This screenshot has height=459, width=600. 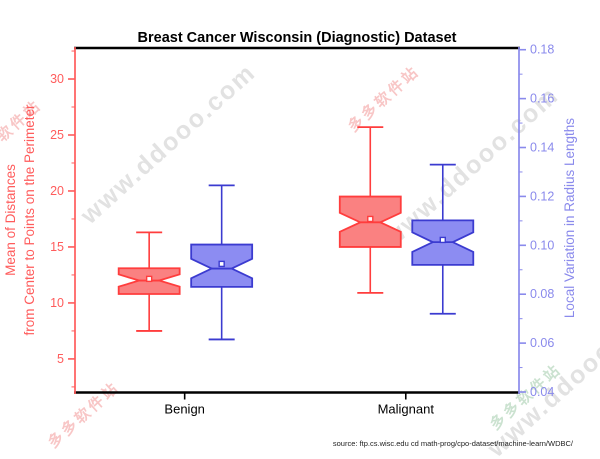 I want to click on boxplot-left-malignant-mean-marker, so click(x=370, y=219).